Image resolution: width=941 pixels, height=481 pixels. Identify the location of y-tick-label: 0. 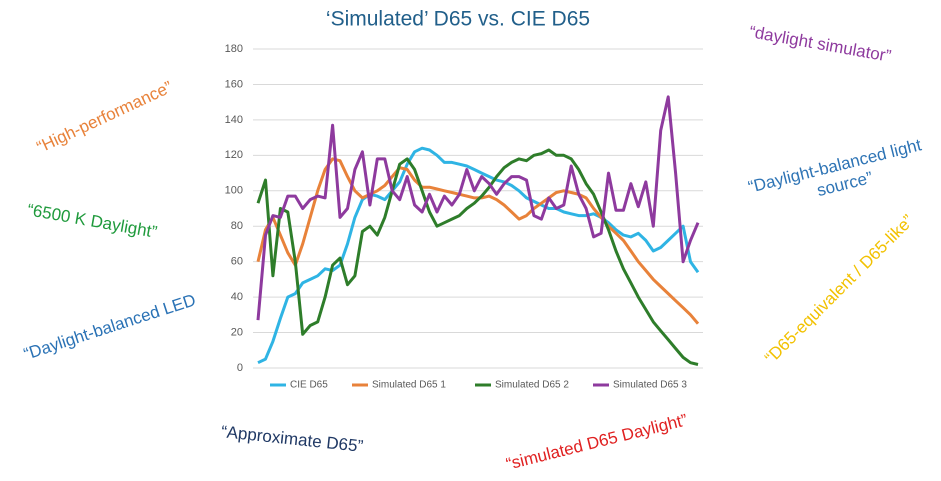
(240, 368).